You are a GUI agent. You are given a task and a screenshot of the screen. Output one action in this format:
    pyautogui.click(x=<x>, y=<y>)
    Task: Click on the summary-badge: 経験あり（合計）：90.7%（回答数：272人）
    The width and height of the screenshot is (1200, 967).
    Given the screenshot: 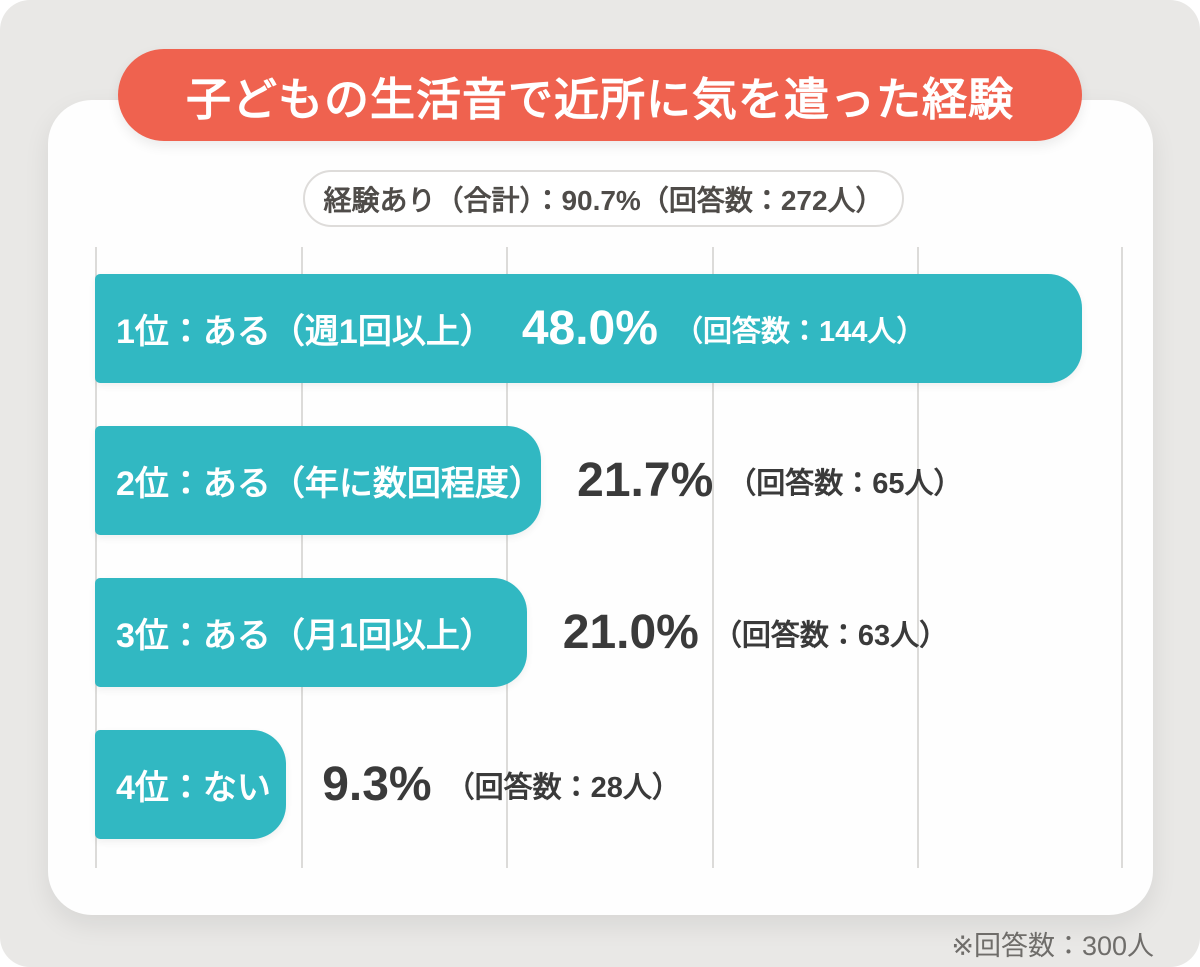 What is the action you would take?
    pyautogui.click(x=603, y=198)
    